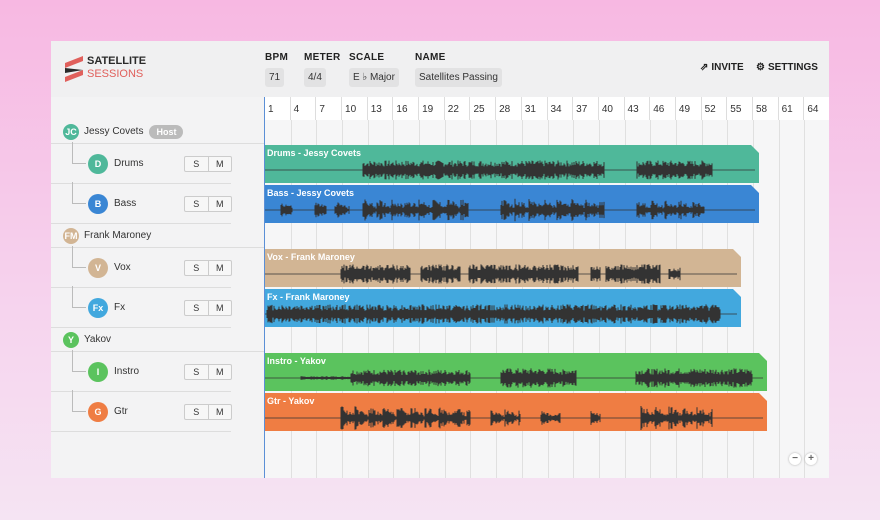  I want to click on share-icon: ⇗, so click(704, 67).